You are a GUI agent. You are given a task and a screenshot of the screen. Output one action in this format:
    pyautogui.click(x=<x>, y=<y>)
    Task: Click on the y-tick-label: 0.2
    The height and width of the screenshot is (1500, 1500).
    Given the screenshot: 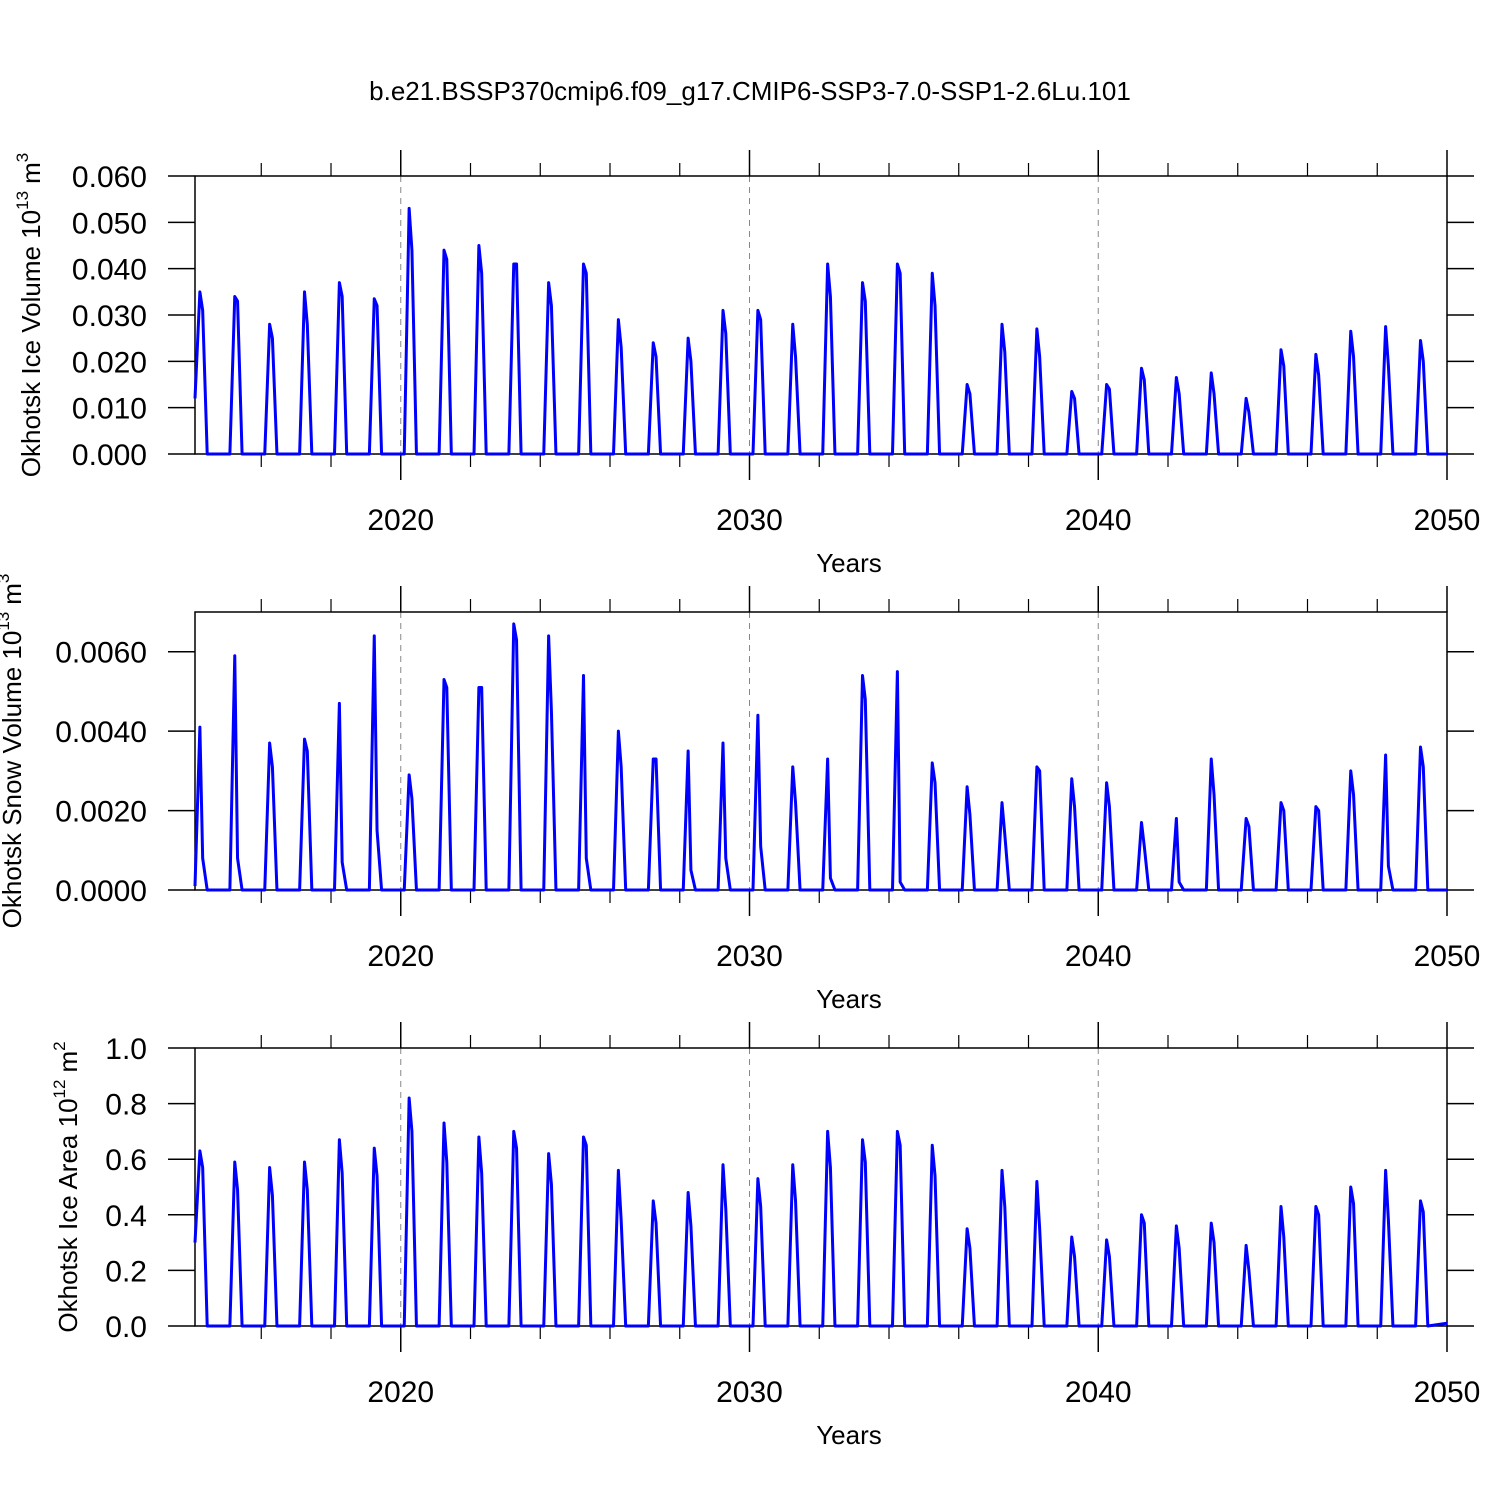 What is the action you would take?
    pyautogui.click(x=126, y=1271)
    